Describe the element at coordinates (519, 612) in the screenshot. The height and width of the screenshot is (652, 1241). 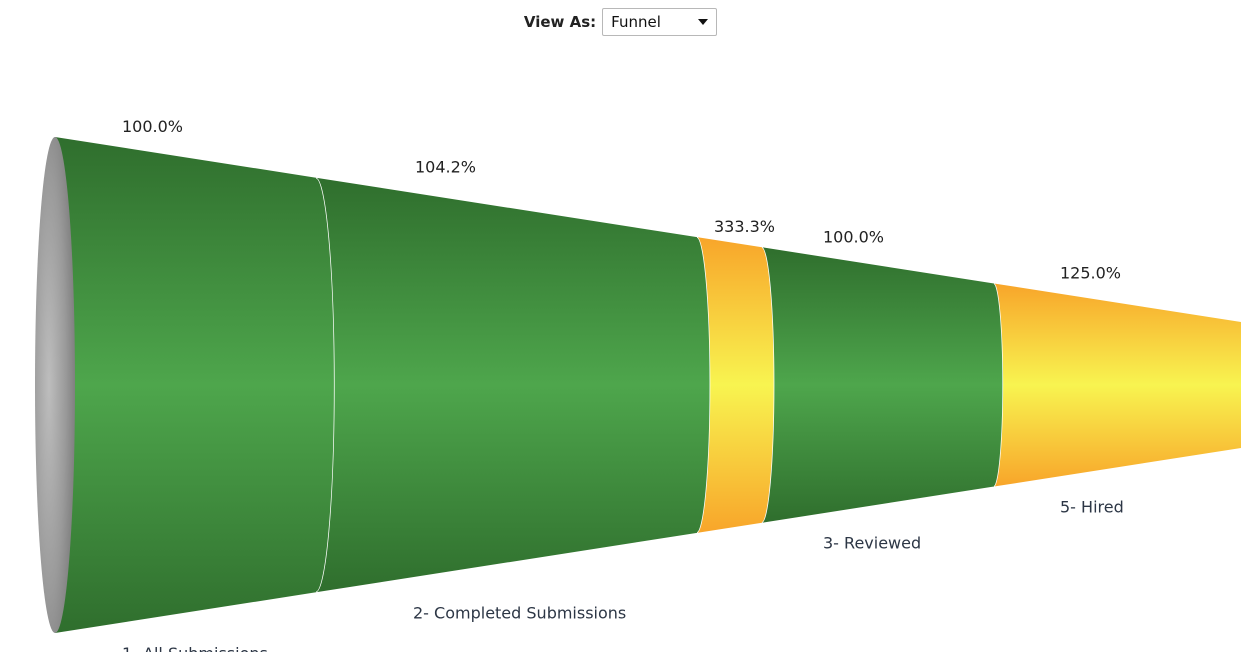
I see `funnel-stage-label: 2- Completed Submissions` at that location.